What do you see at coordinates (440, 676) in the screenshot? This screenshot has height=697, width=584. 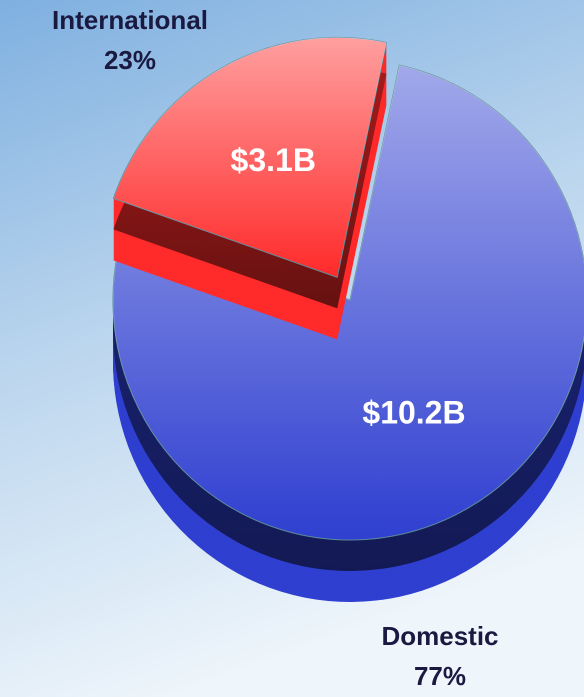 I see `percent-label: 77%` at bounding box center [440, 676].